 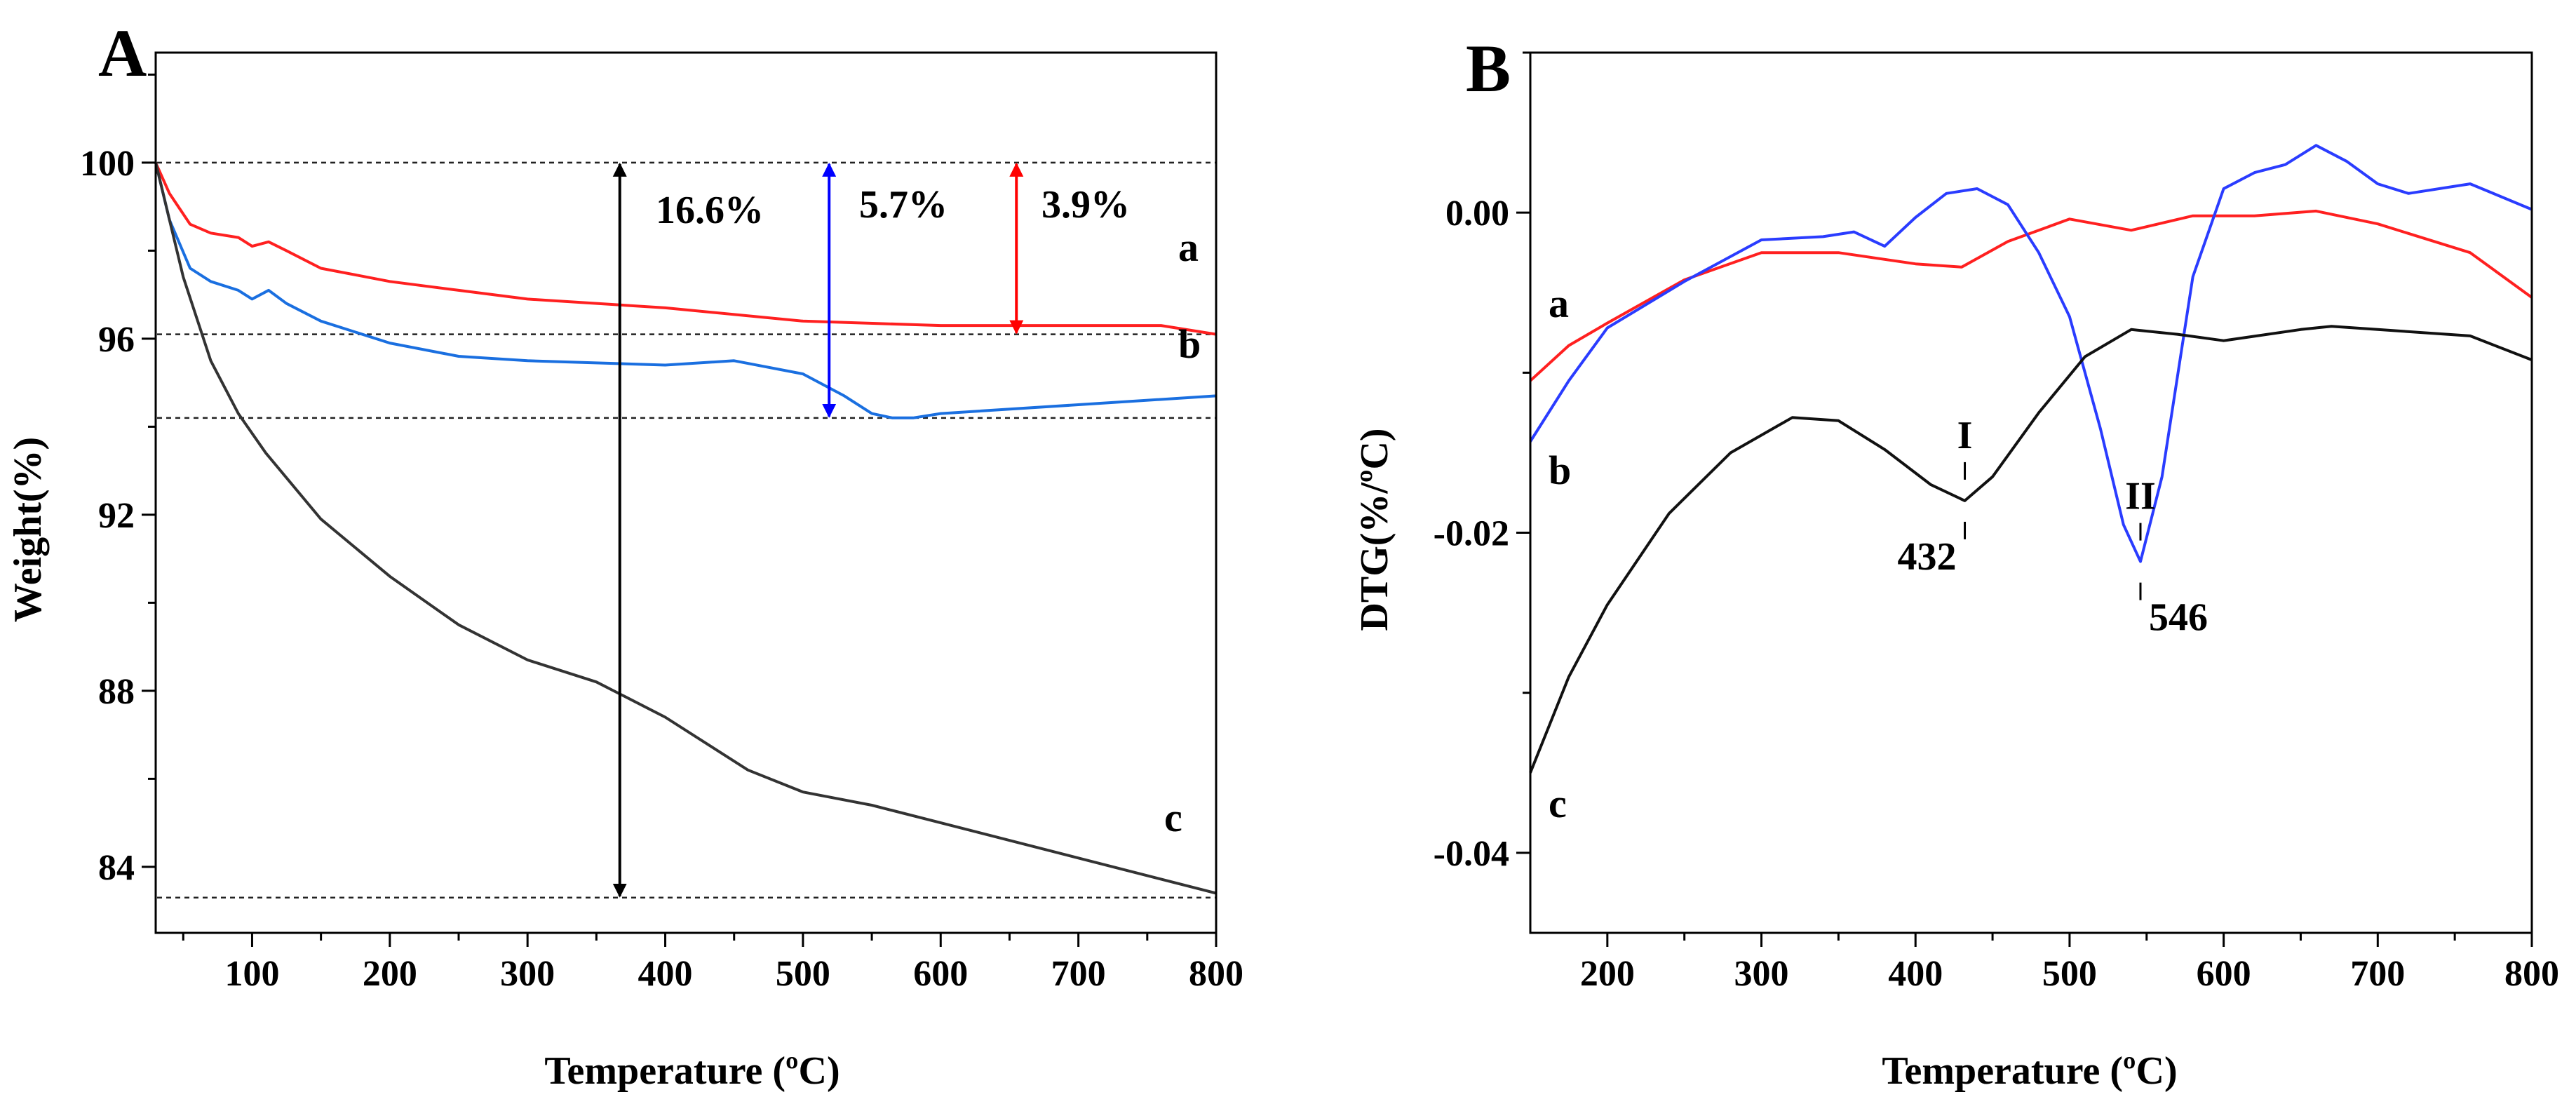 I want to click on x-tick-label: 100, so click(x=251, y=974).